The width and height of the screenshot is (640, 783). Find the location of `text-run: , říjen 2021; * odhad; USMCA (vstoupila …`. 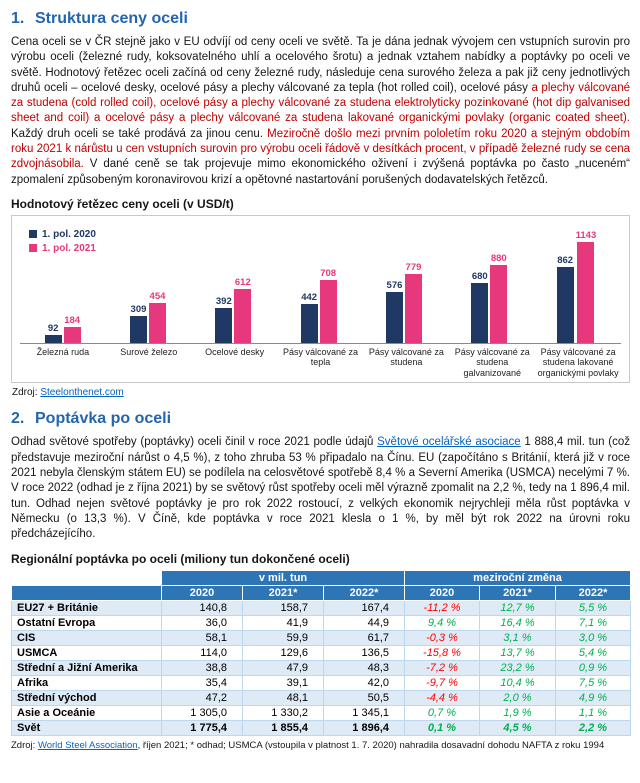

text-run: , říjen 2021; * odhad; USMCA (vstoupila … is located at coordinates (371, 745).